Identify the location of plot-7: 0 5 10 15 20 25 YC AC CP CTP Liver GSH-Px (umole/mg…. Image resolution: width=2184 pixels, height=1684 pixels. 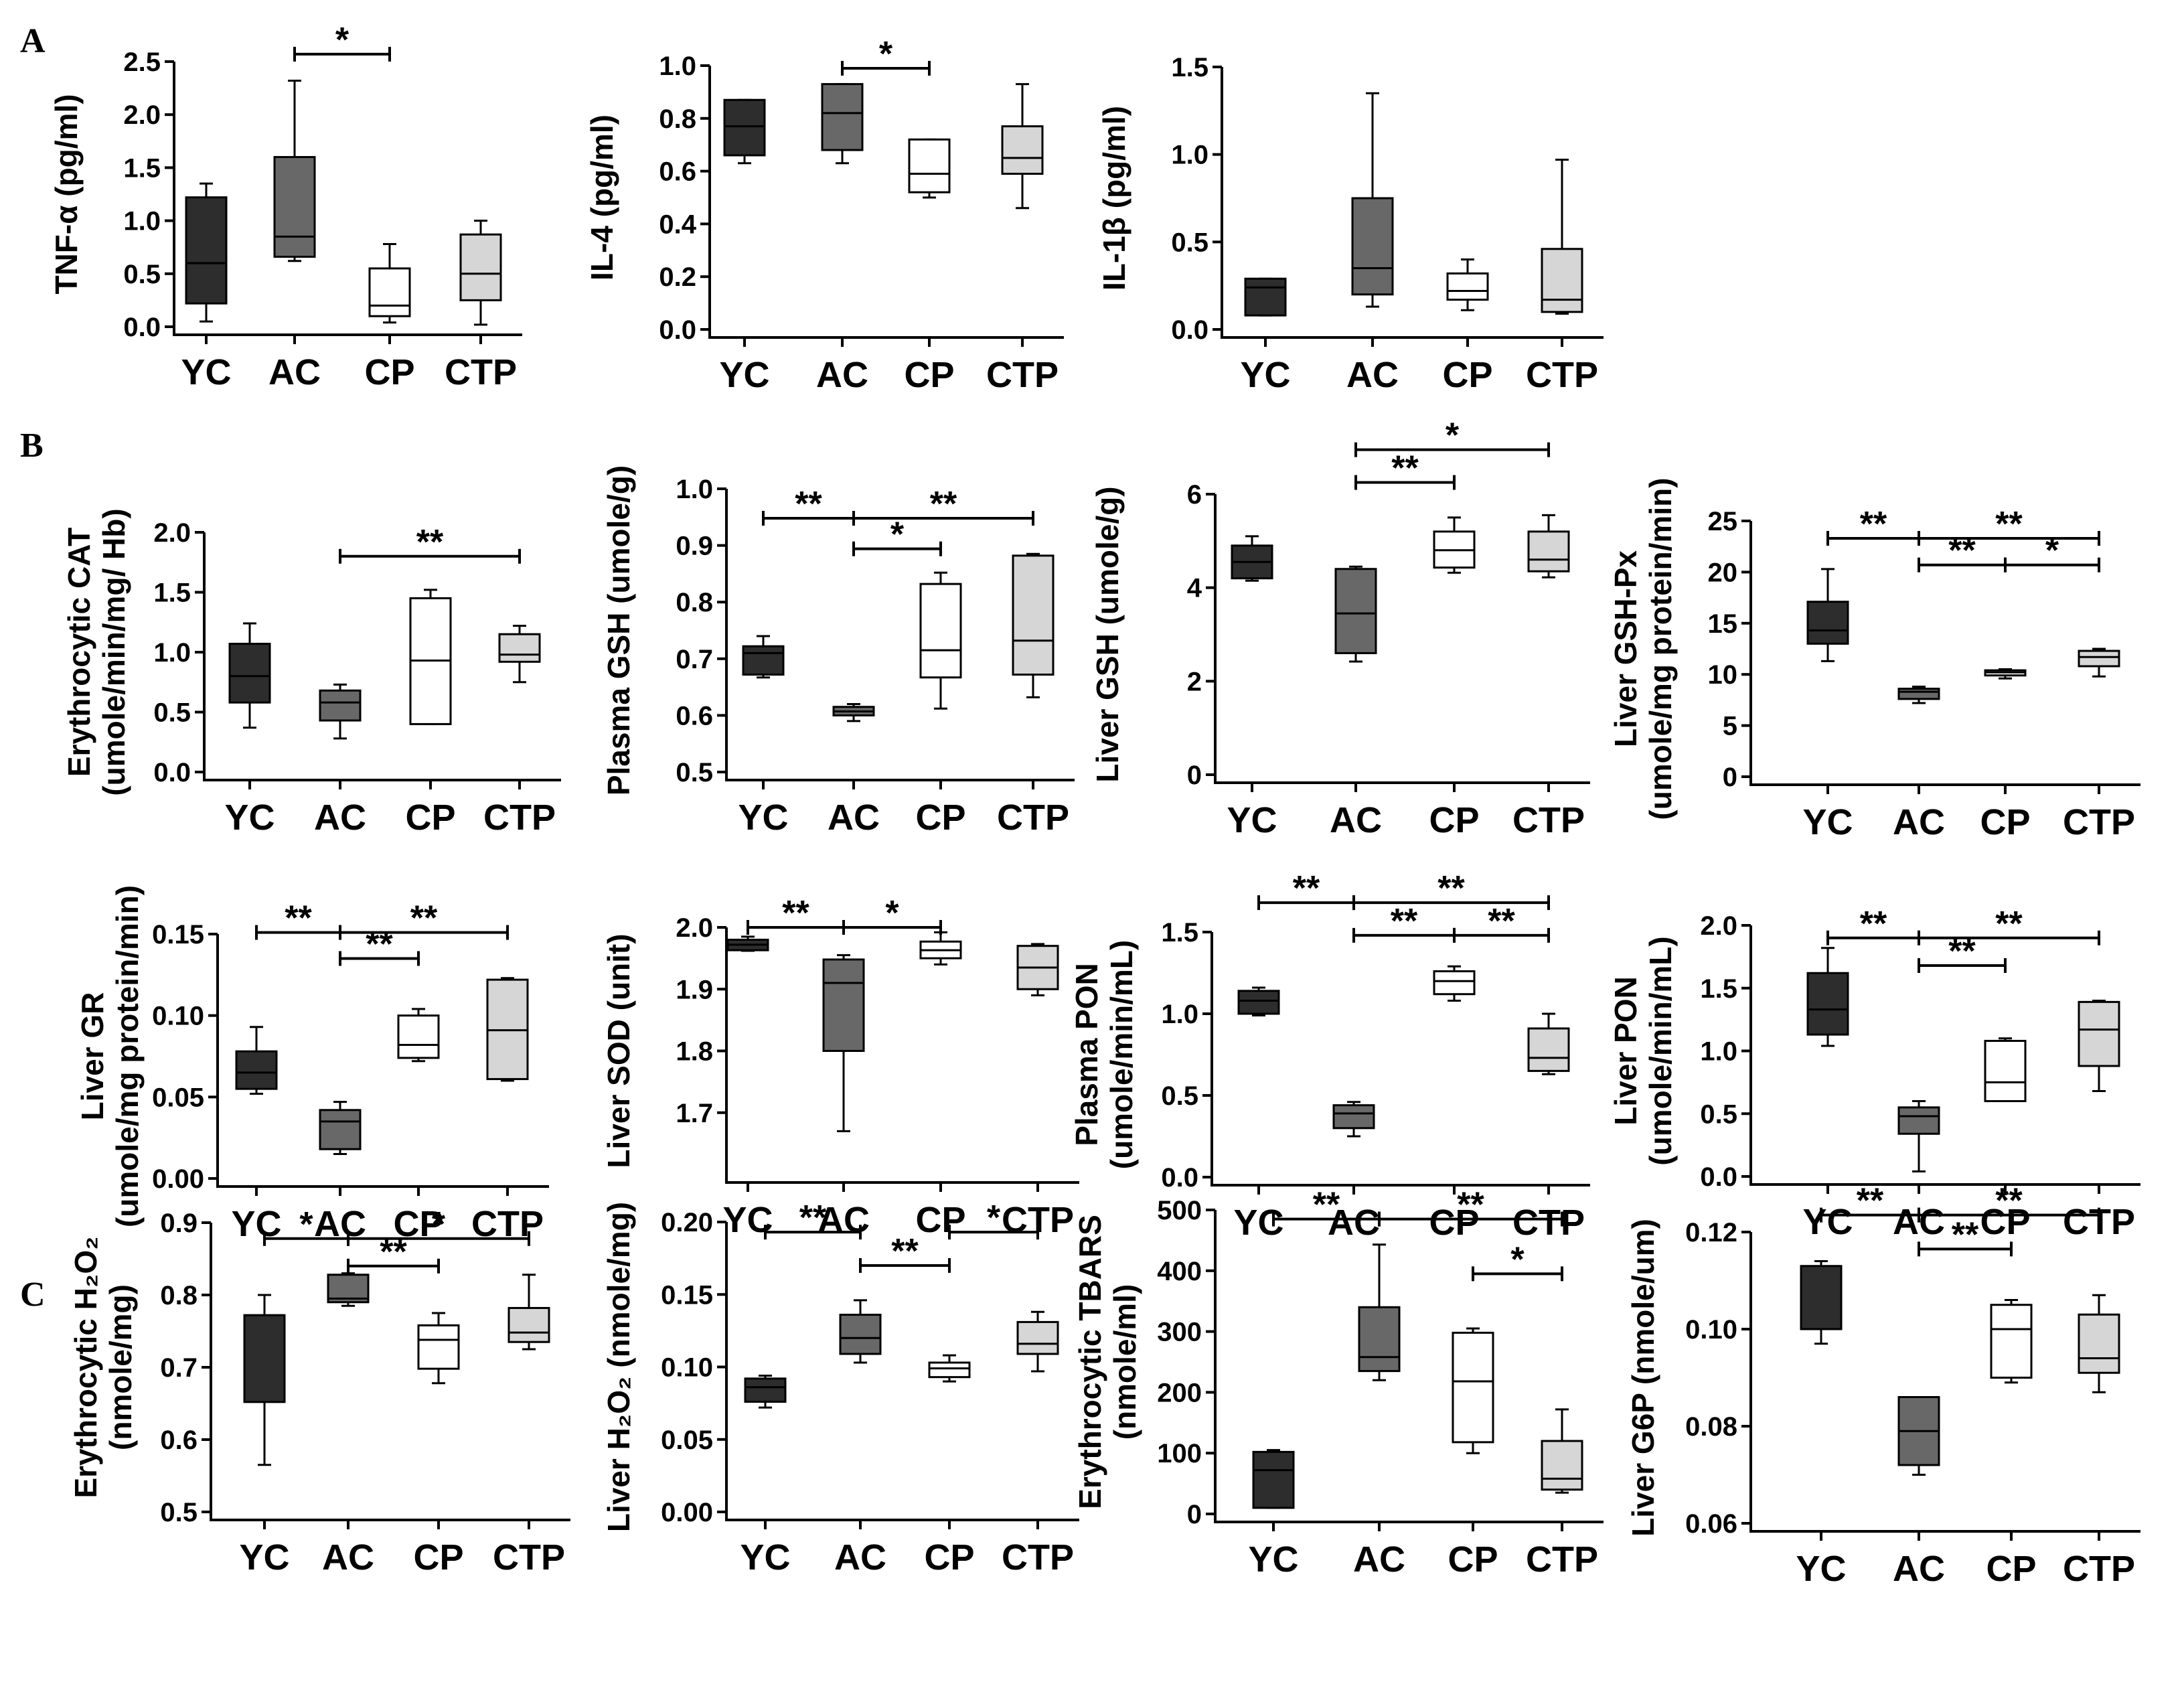
(1874, 659).